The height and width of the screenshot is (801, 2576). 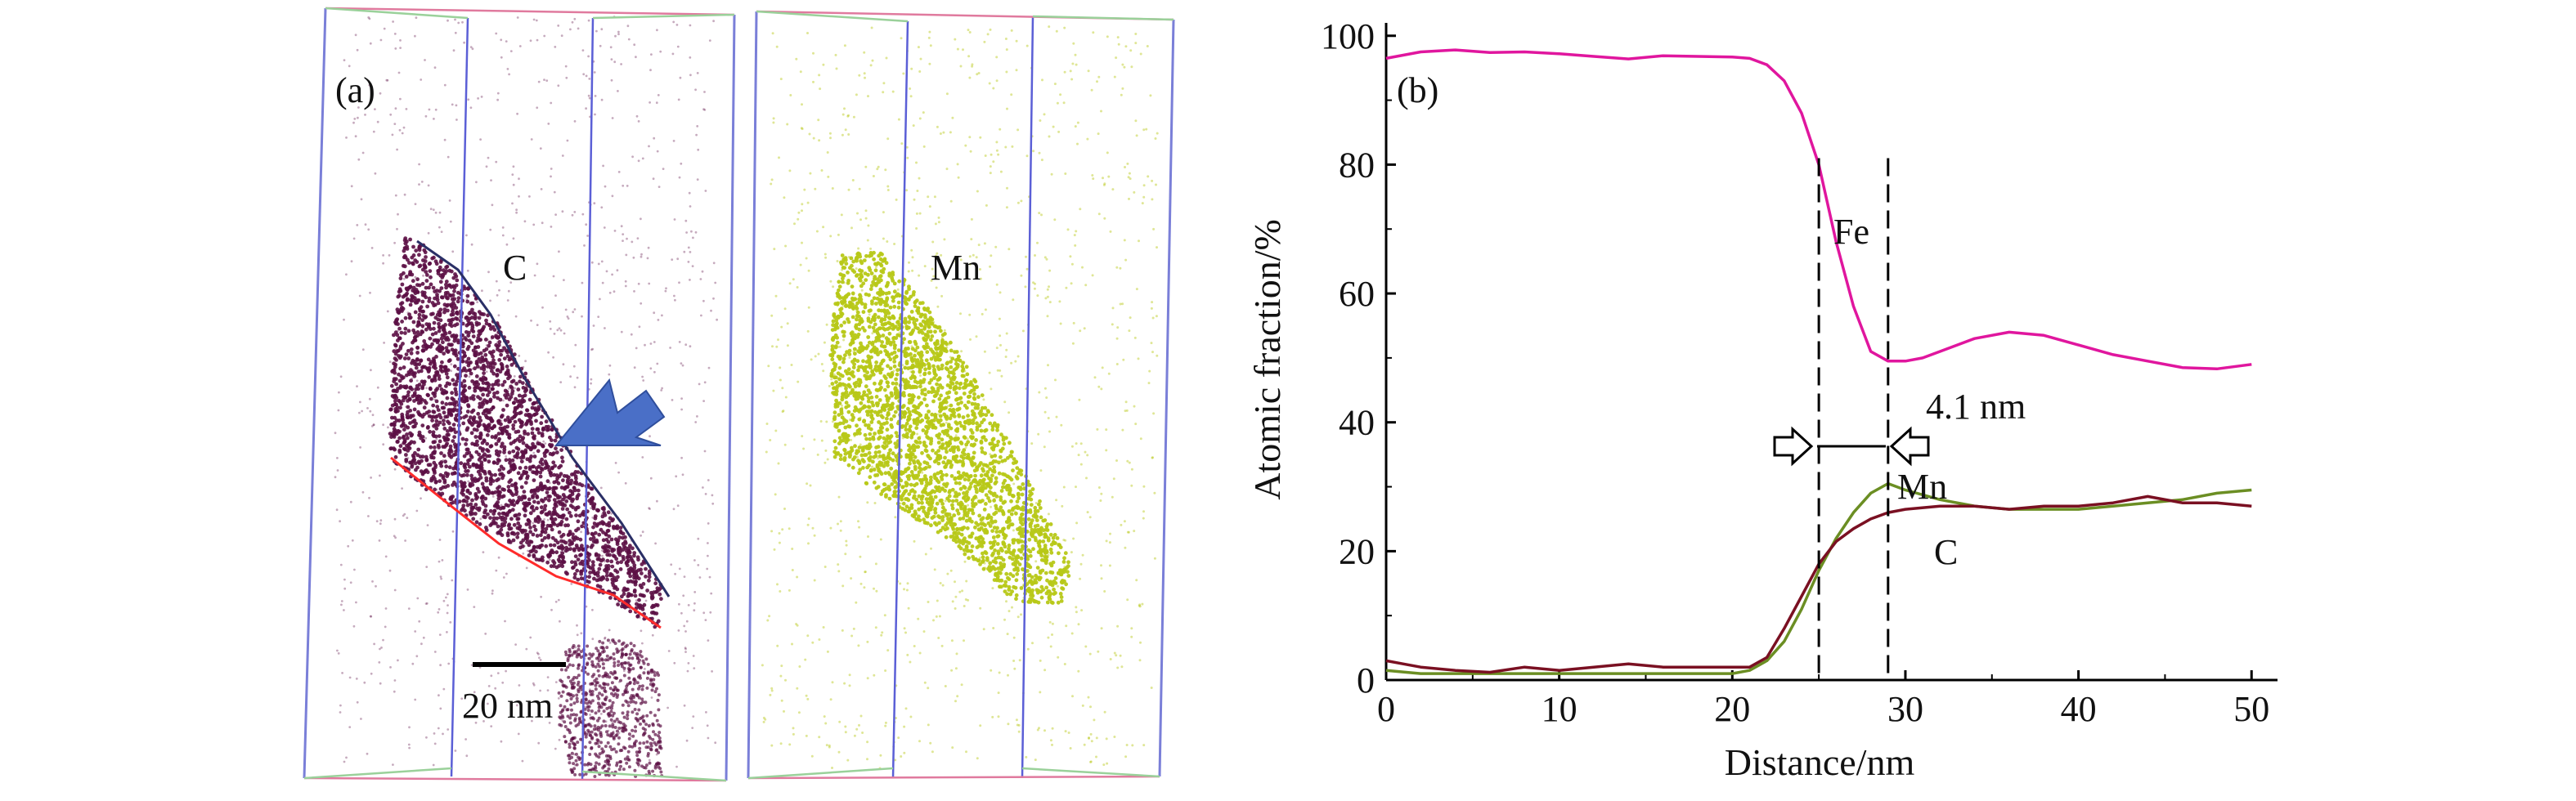 What do you see at coordinates (515, 268) in the screenshot?
I see `carbon-element-label: C` at bounding box center [515, 268].